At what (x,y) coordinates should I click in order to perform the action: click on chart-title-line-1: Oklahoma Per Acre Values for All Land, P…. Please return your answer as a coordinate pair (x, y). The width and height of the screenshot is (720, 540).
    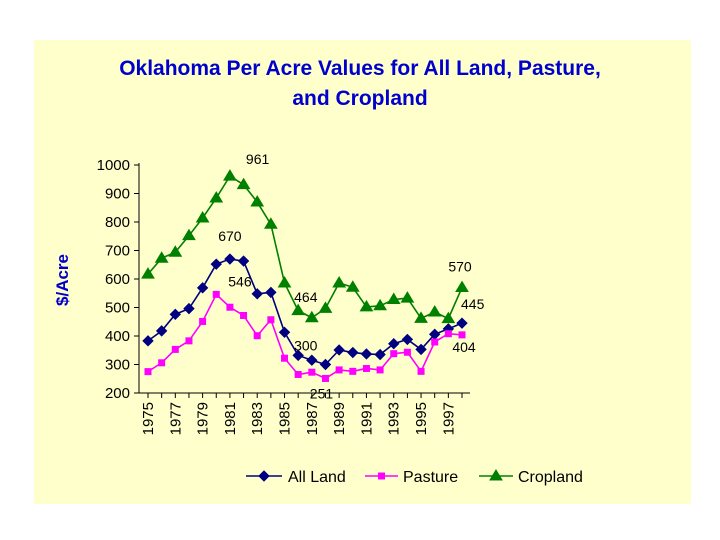
    Looking at the image, I should click on (360, 68).